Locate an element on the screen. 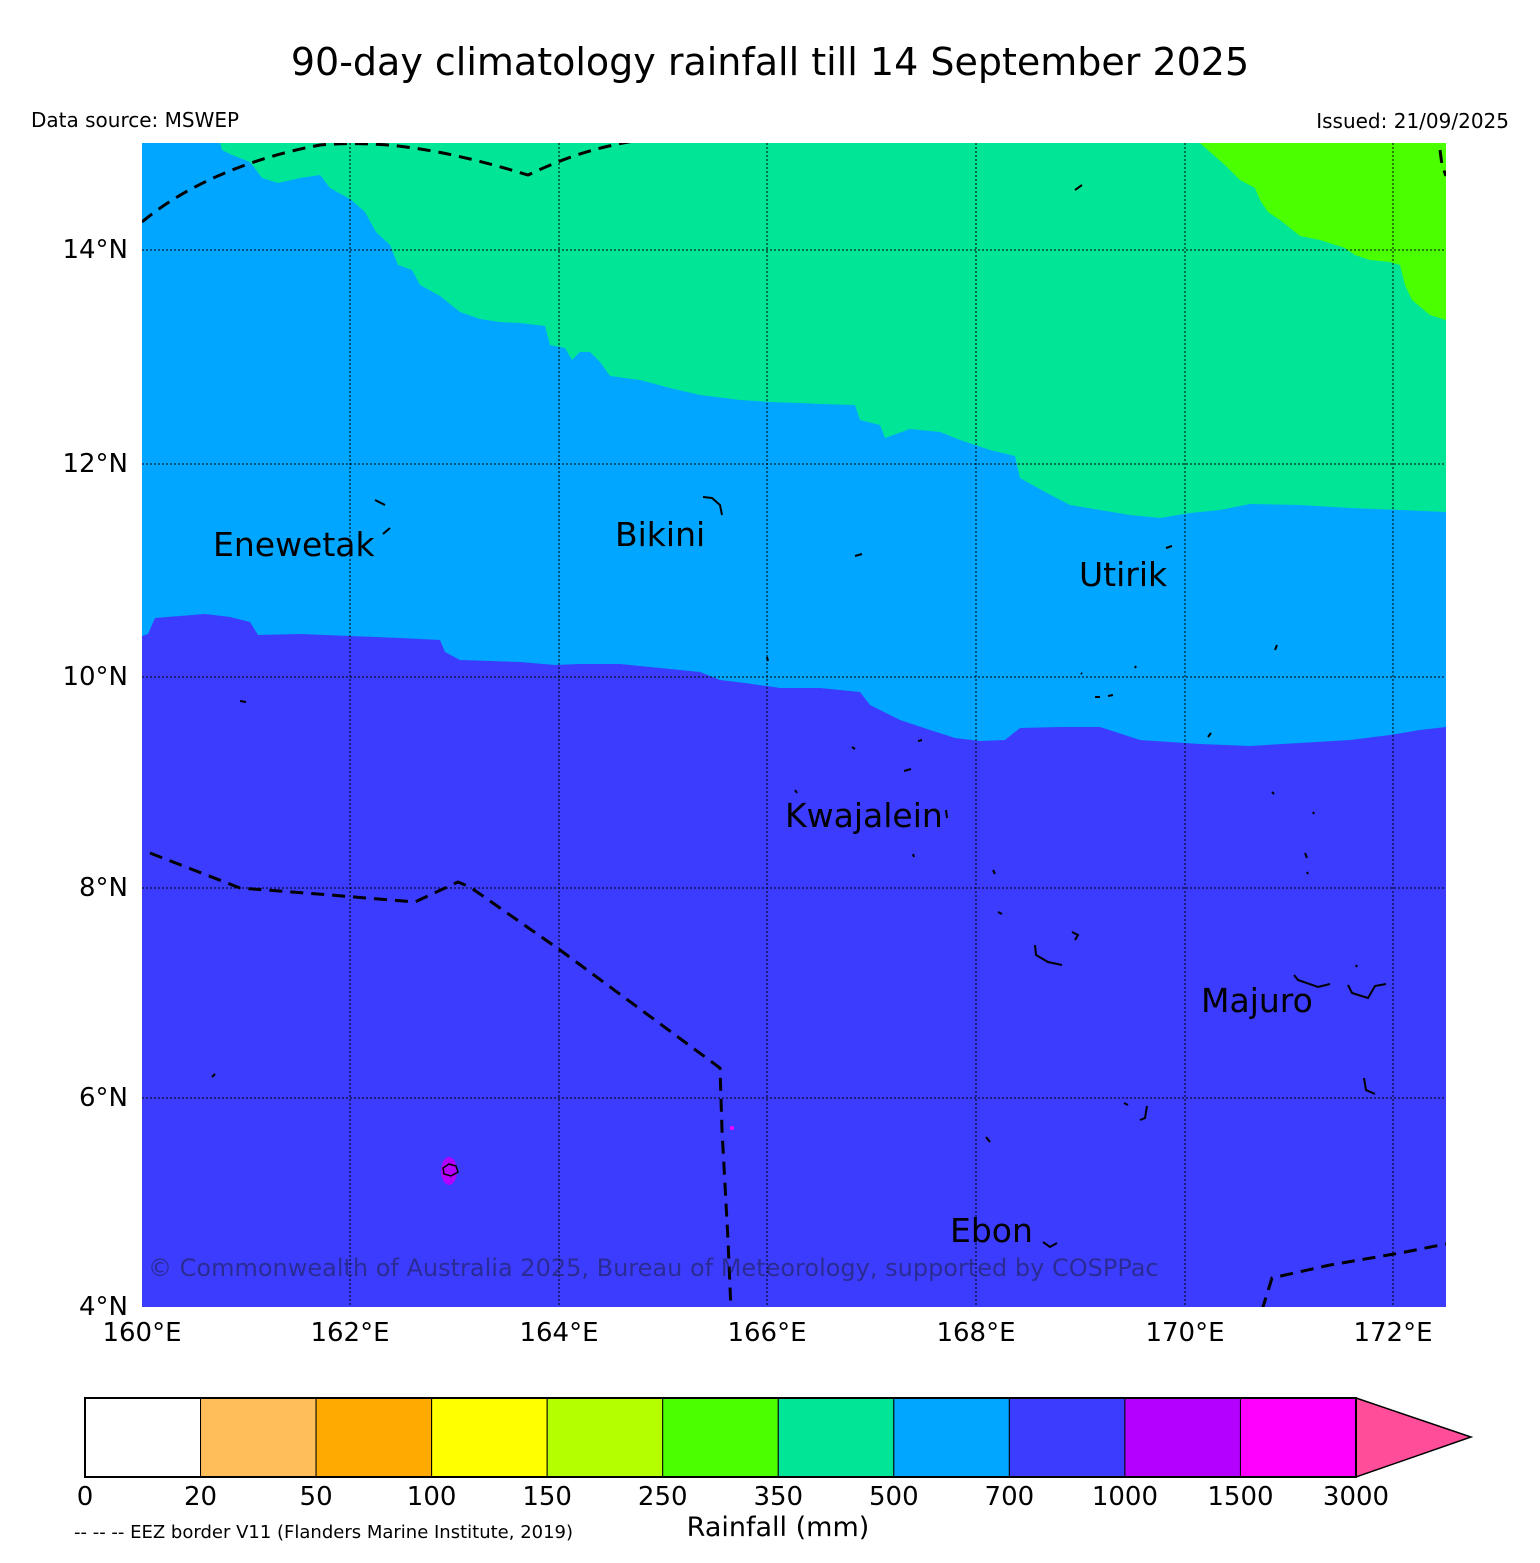  issued-date: Issued: 21/09/2025 is located at coordinates (1412, 121).